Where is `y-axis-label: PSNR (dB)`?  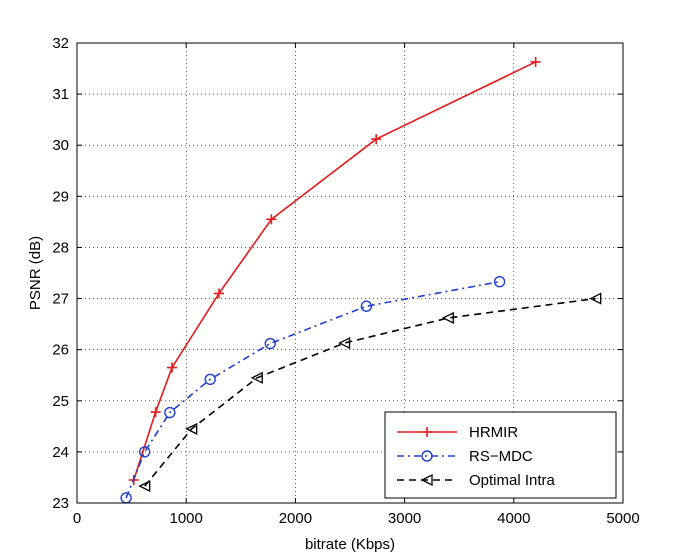 y-axis-label: PSNR (dB) is located at coordinates (35, 273).